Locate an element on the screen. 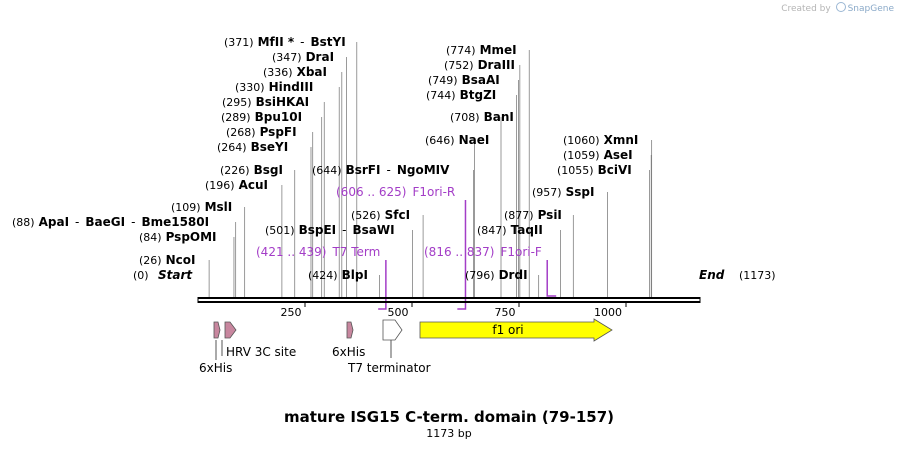  site-naei: (646) NaeI is located at coordinates (457, 140).